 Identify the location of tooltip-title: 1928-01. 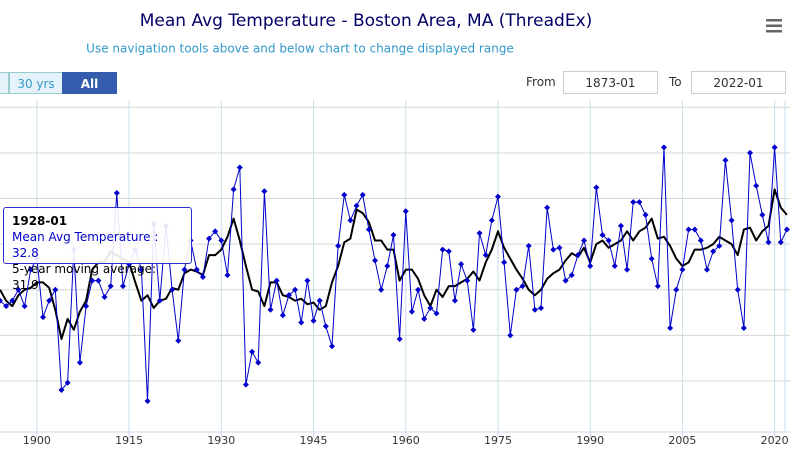
(40, 221).